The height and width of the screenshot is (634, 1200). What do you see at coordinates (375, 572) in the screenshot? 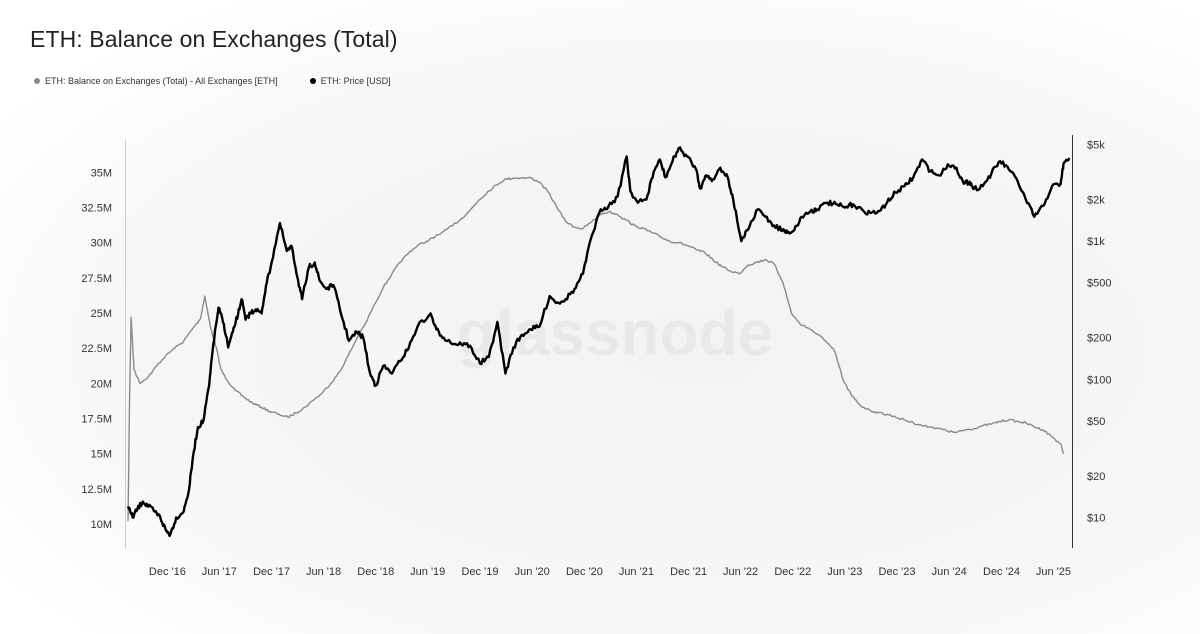
I see `x-tick-label: Dec '18` at bounding box center [375, 572].